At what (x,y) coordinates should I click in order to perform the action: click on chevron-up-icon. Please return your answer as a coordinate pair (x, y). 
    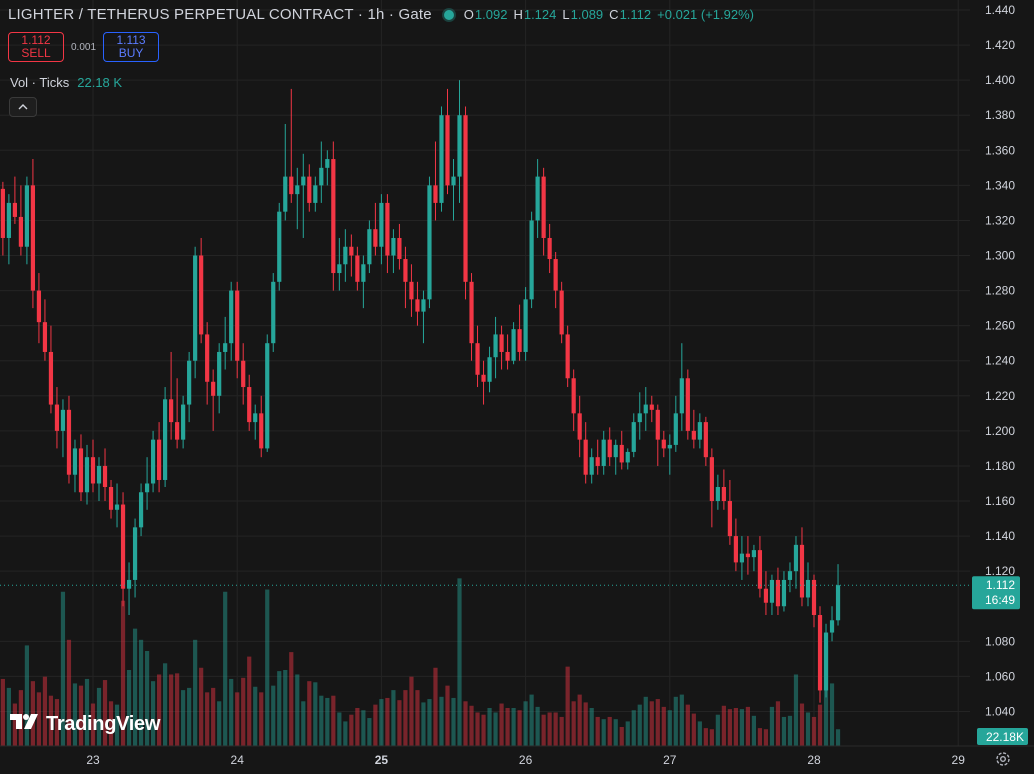
    Looking at the image, I should click on (23, 107).